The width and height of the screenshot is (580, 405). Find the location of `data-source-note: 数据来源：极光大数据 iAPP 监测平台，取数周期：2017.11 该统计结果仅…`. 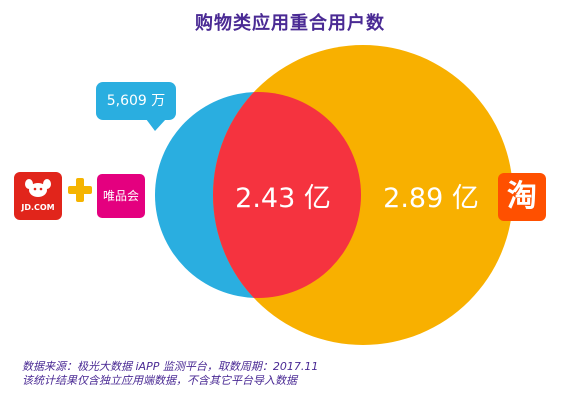

data-source-note: 数据来源：极光大数据 iAPP 监测平台，取数周期：2017.11 该统计结果仅… is located at coordinates (292, 374).